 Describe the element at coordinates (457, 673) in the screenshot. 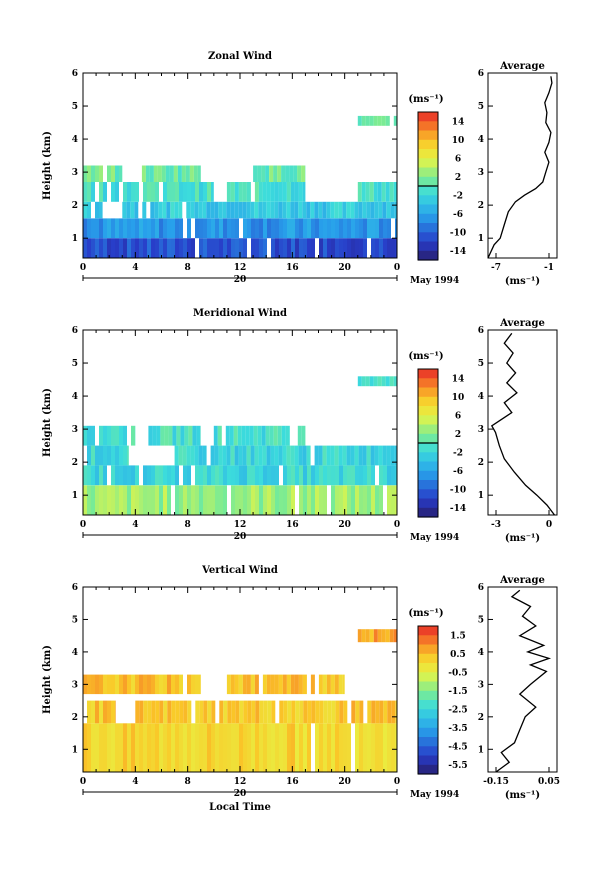

I see `colorbar-tick-label: -0.5` at that location.